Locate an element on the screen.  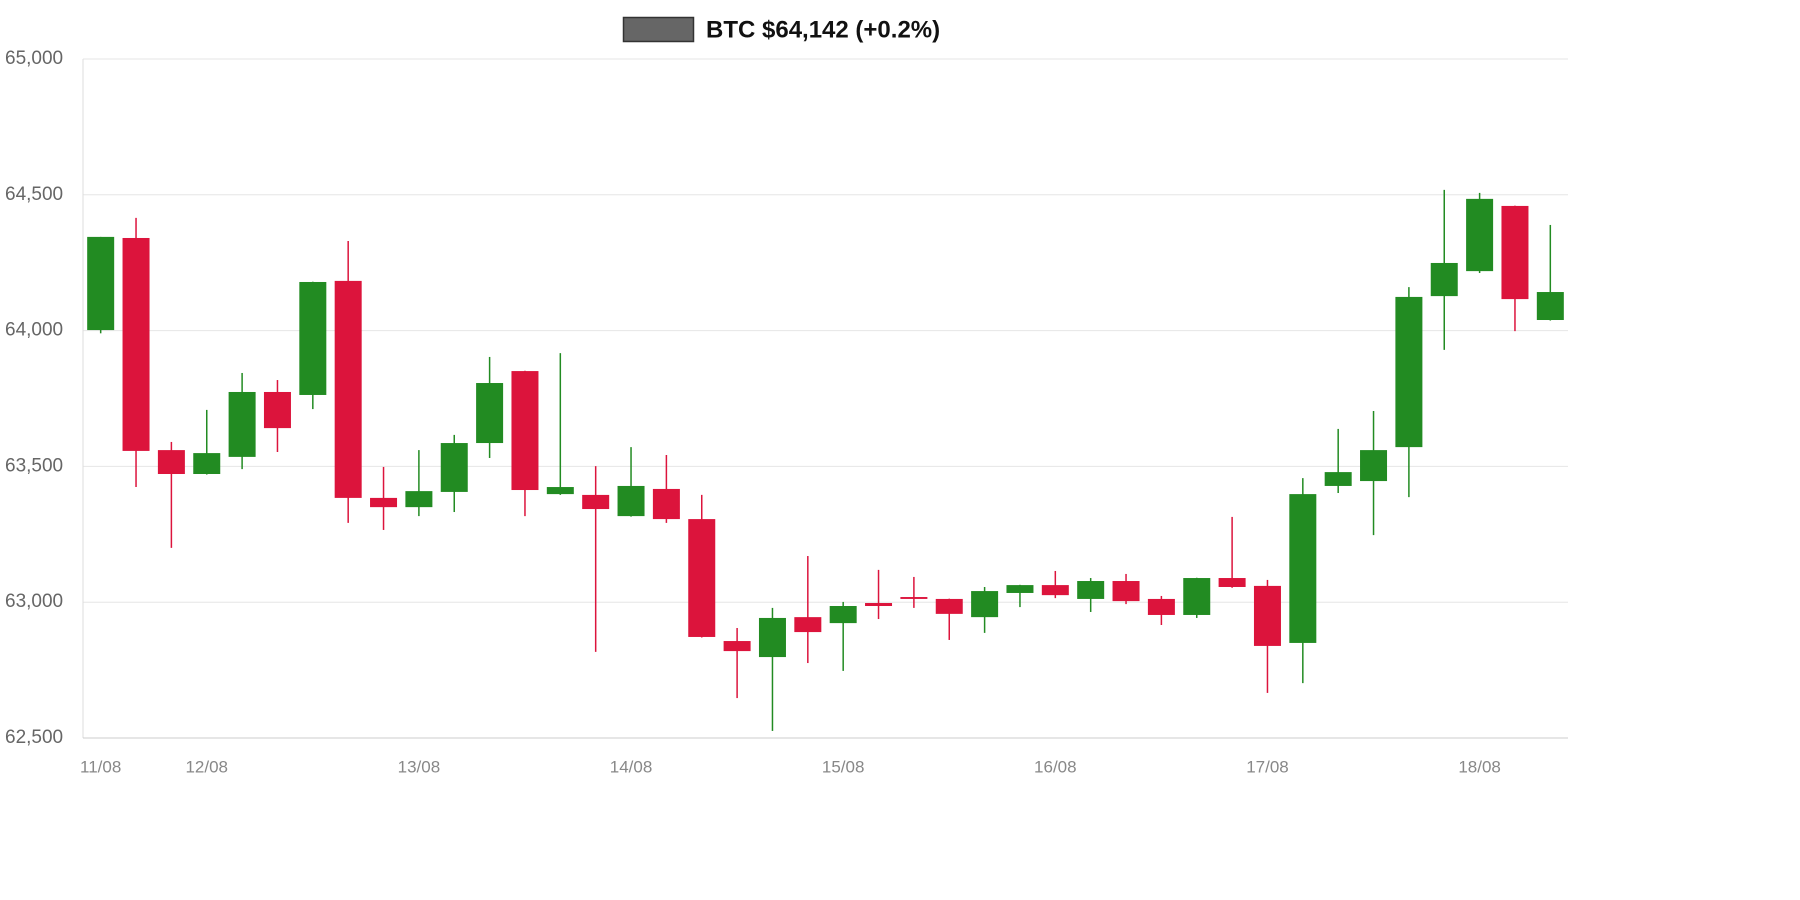
y-tick-label: 63,000 is located at coordinates (34, 601).